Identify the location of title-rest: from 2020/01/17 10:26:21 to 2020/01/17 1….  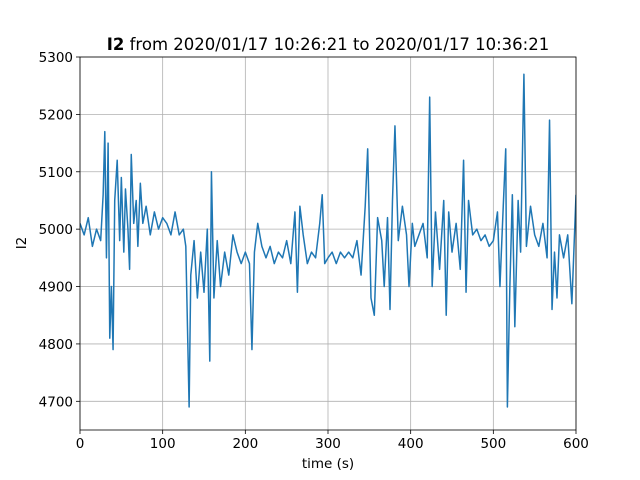
(340, 44).